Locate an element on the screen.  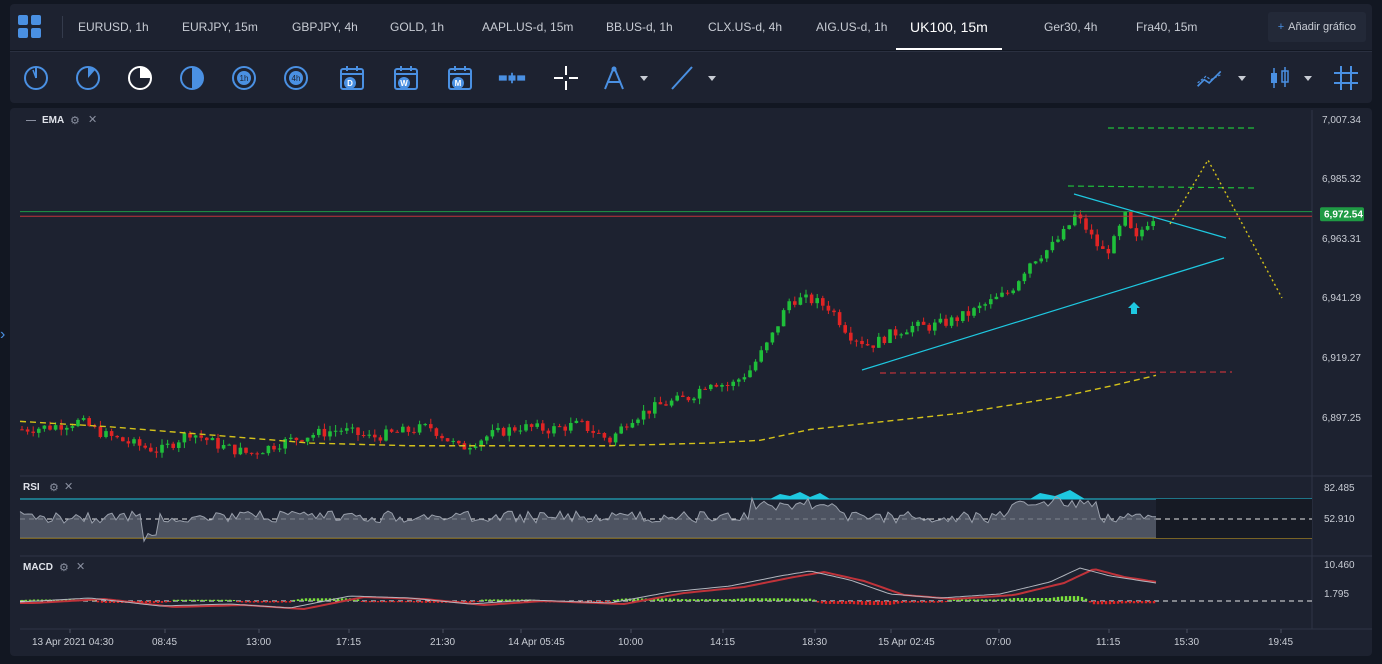
timeframe-monthly-icon: M is located at coordinates (460, 78).